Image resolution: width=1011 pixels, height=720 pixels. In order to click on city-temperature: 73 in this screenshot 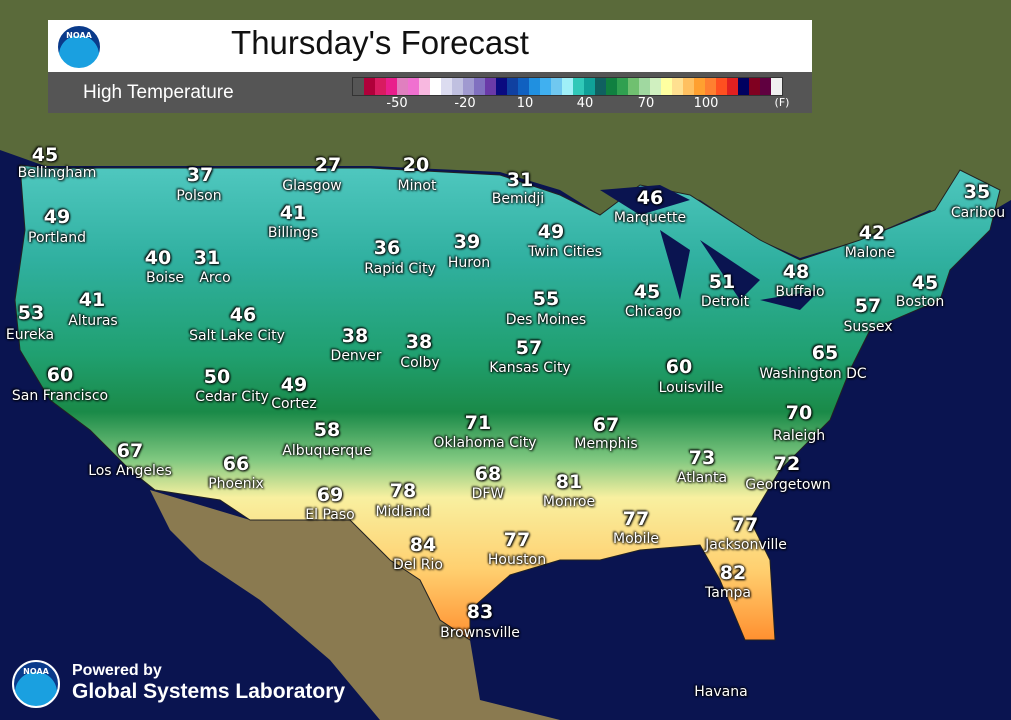, I will do `click(702, 458)`.